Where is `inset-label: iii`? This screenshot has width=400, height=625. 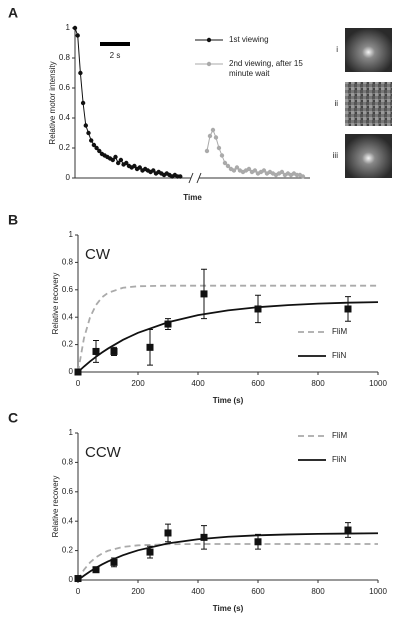 inset-label: iii is located at coordinates (336, 155).